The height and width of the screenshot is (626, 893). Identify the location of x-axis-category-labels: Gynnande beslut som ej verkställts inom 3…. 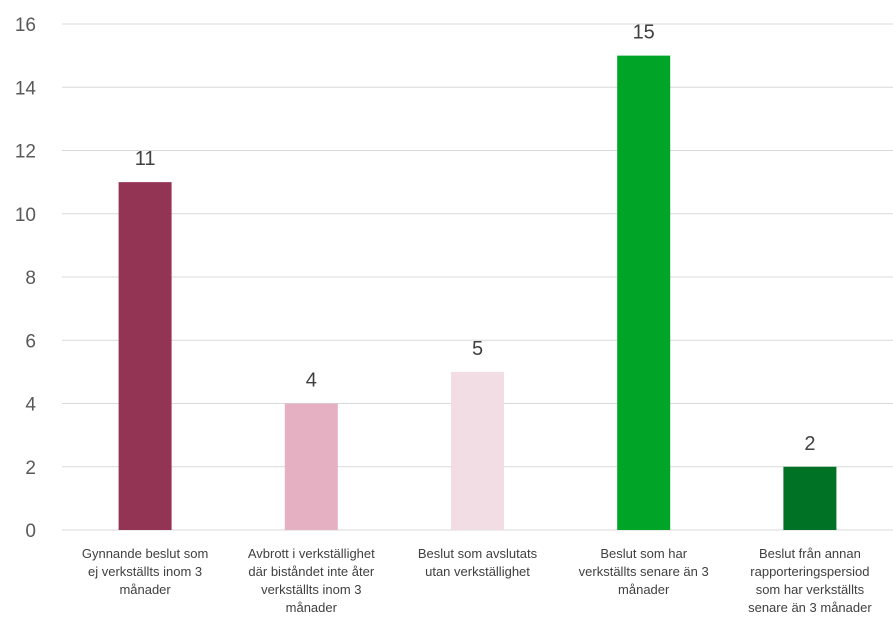
(477, 580).